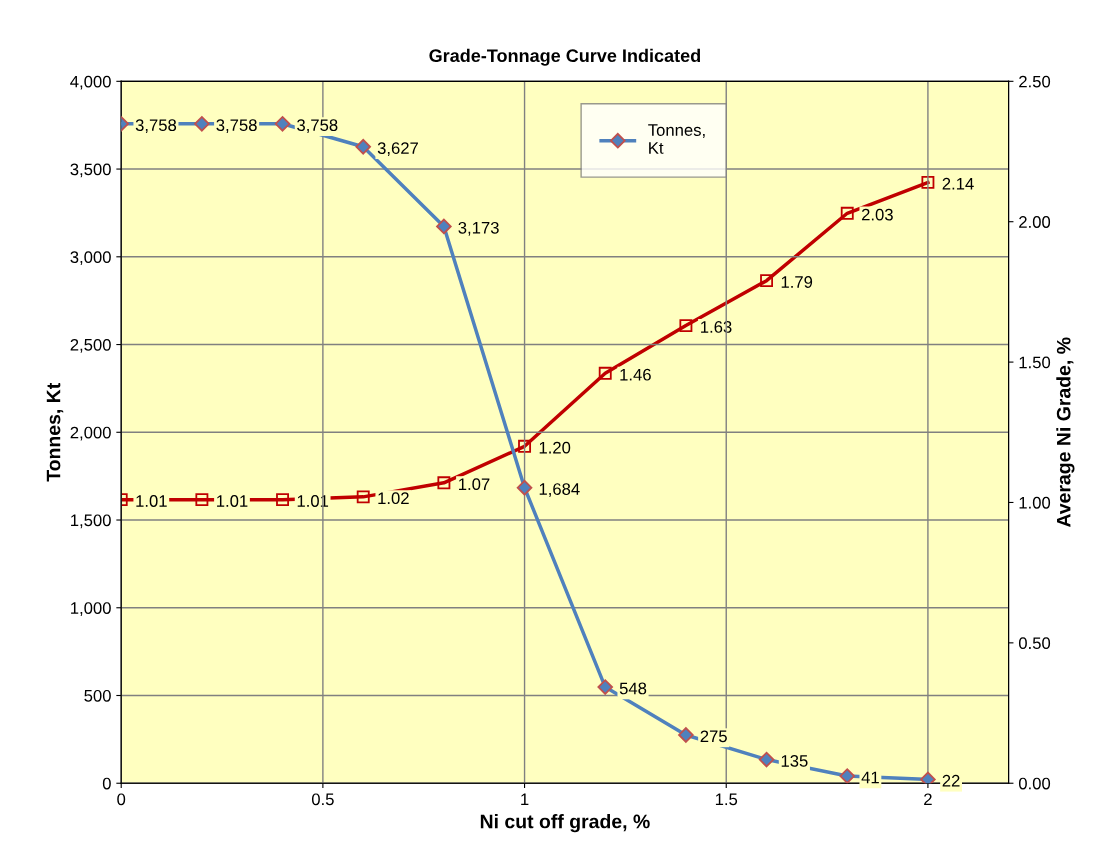 The height and width of the screenshot is (856, 1112). What do you see at coordinates (106, 783) in the screenshot?
I see `y-tick-label: 0` at bounding box center [106, 783].